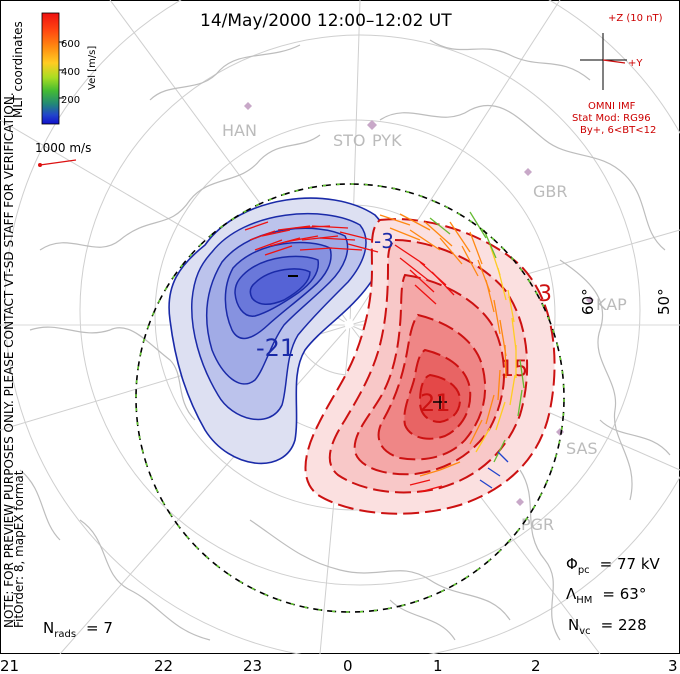 The image size is (680, 674). I want to click on station-label-pyk: PYK, so click(387, 140).